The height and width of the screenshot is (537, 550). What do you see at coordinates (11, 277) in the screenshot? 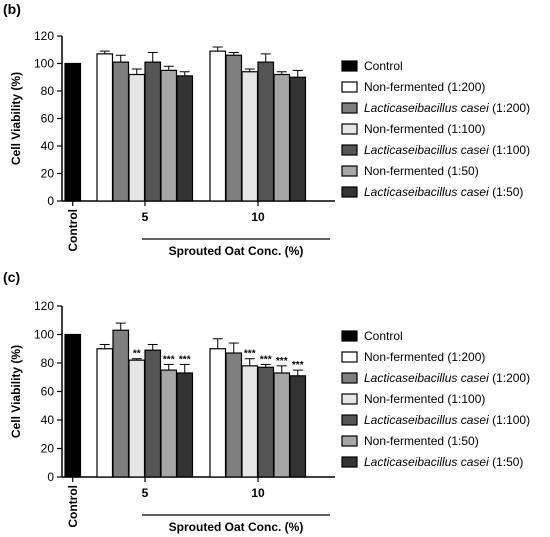
I see `panel-label: (c)` at bounding box center [11, 277].